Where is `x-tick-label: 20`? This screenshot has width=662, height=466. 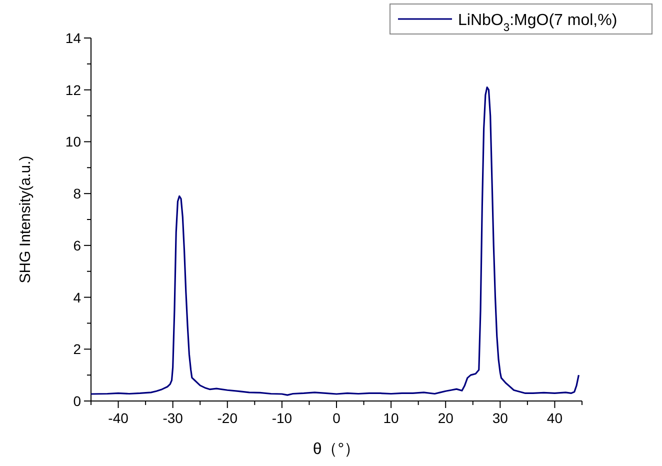 x-tick-label: 20 is located at coordinates (446, 418).